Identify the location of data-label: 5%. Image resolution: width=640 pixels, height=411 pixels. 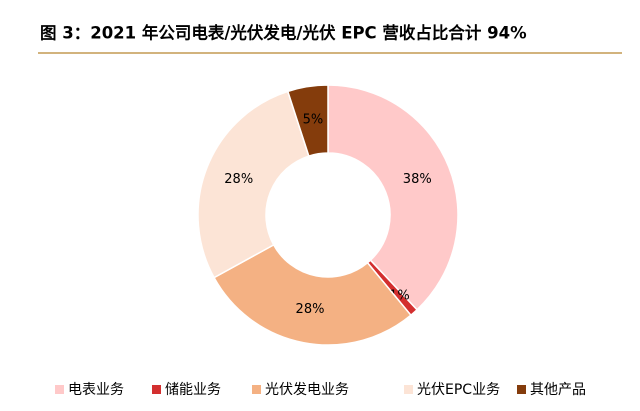
(313, 120).